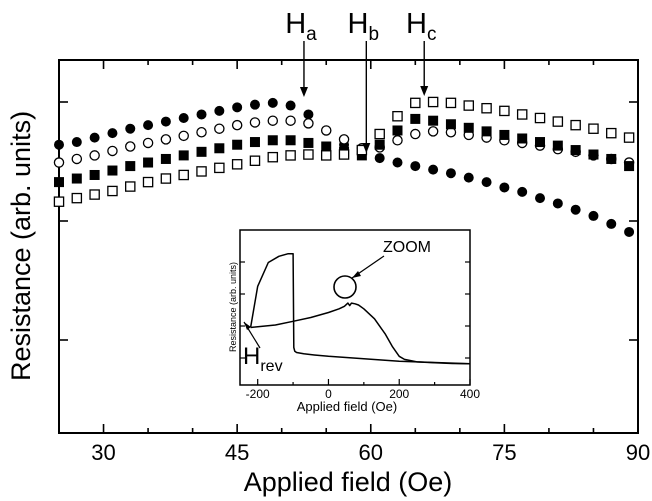 Image resolution: width=652 pixels, height=501 pixels. What do you see at coordinates (328, 394) in the screenshot?
I see `inset-x-tick-label: 0` at bounding box center [328, 394].